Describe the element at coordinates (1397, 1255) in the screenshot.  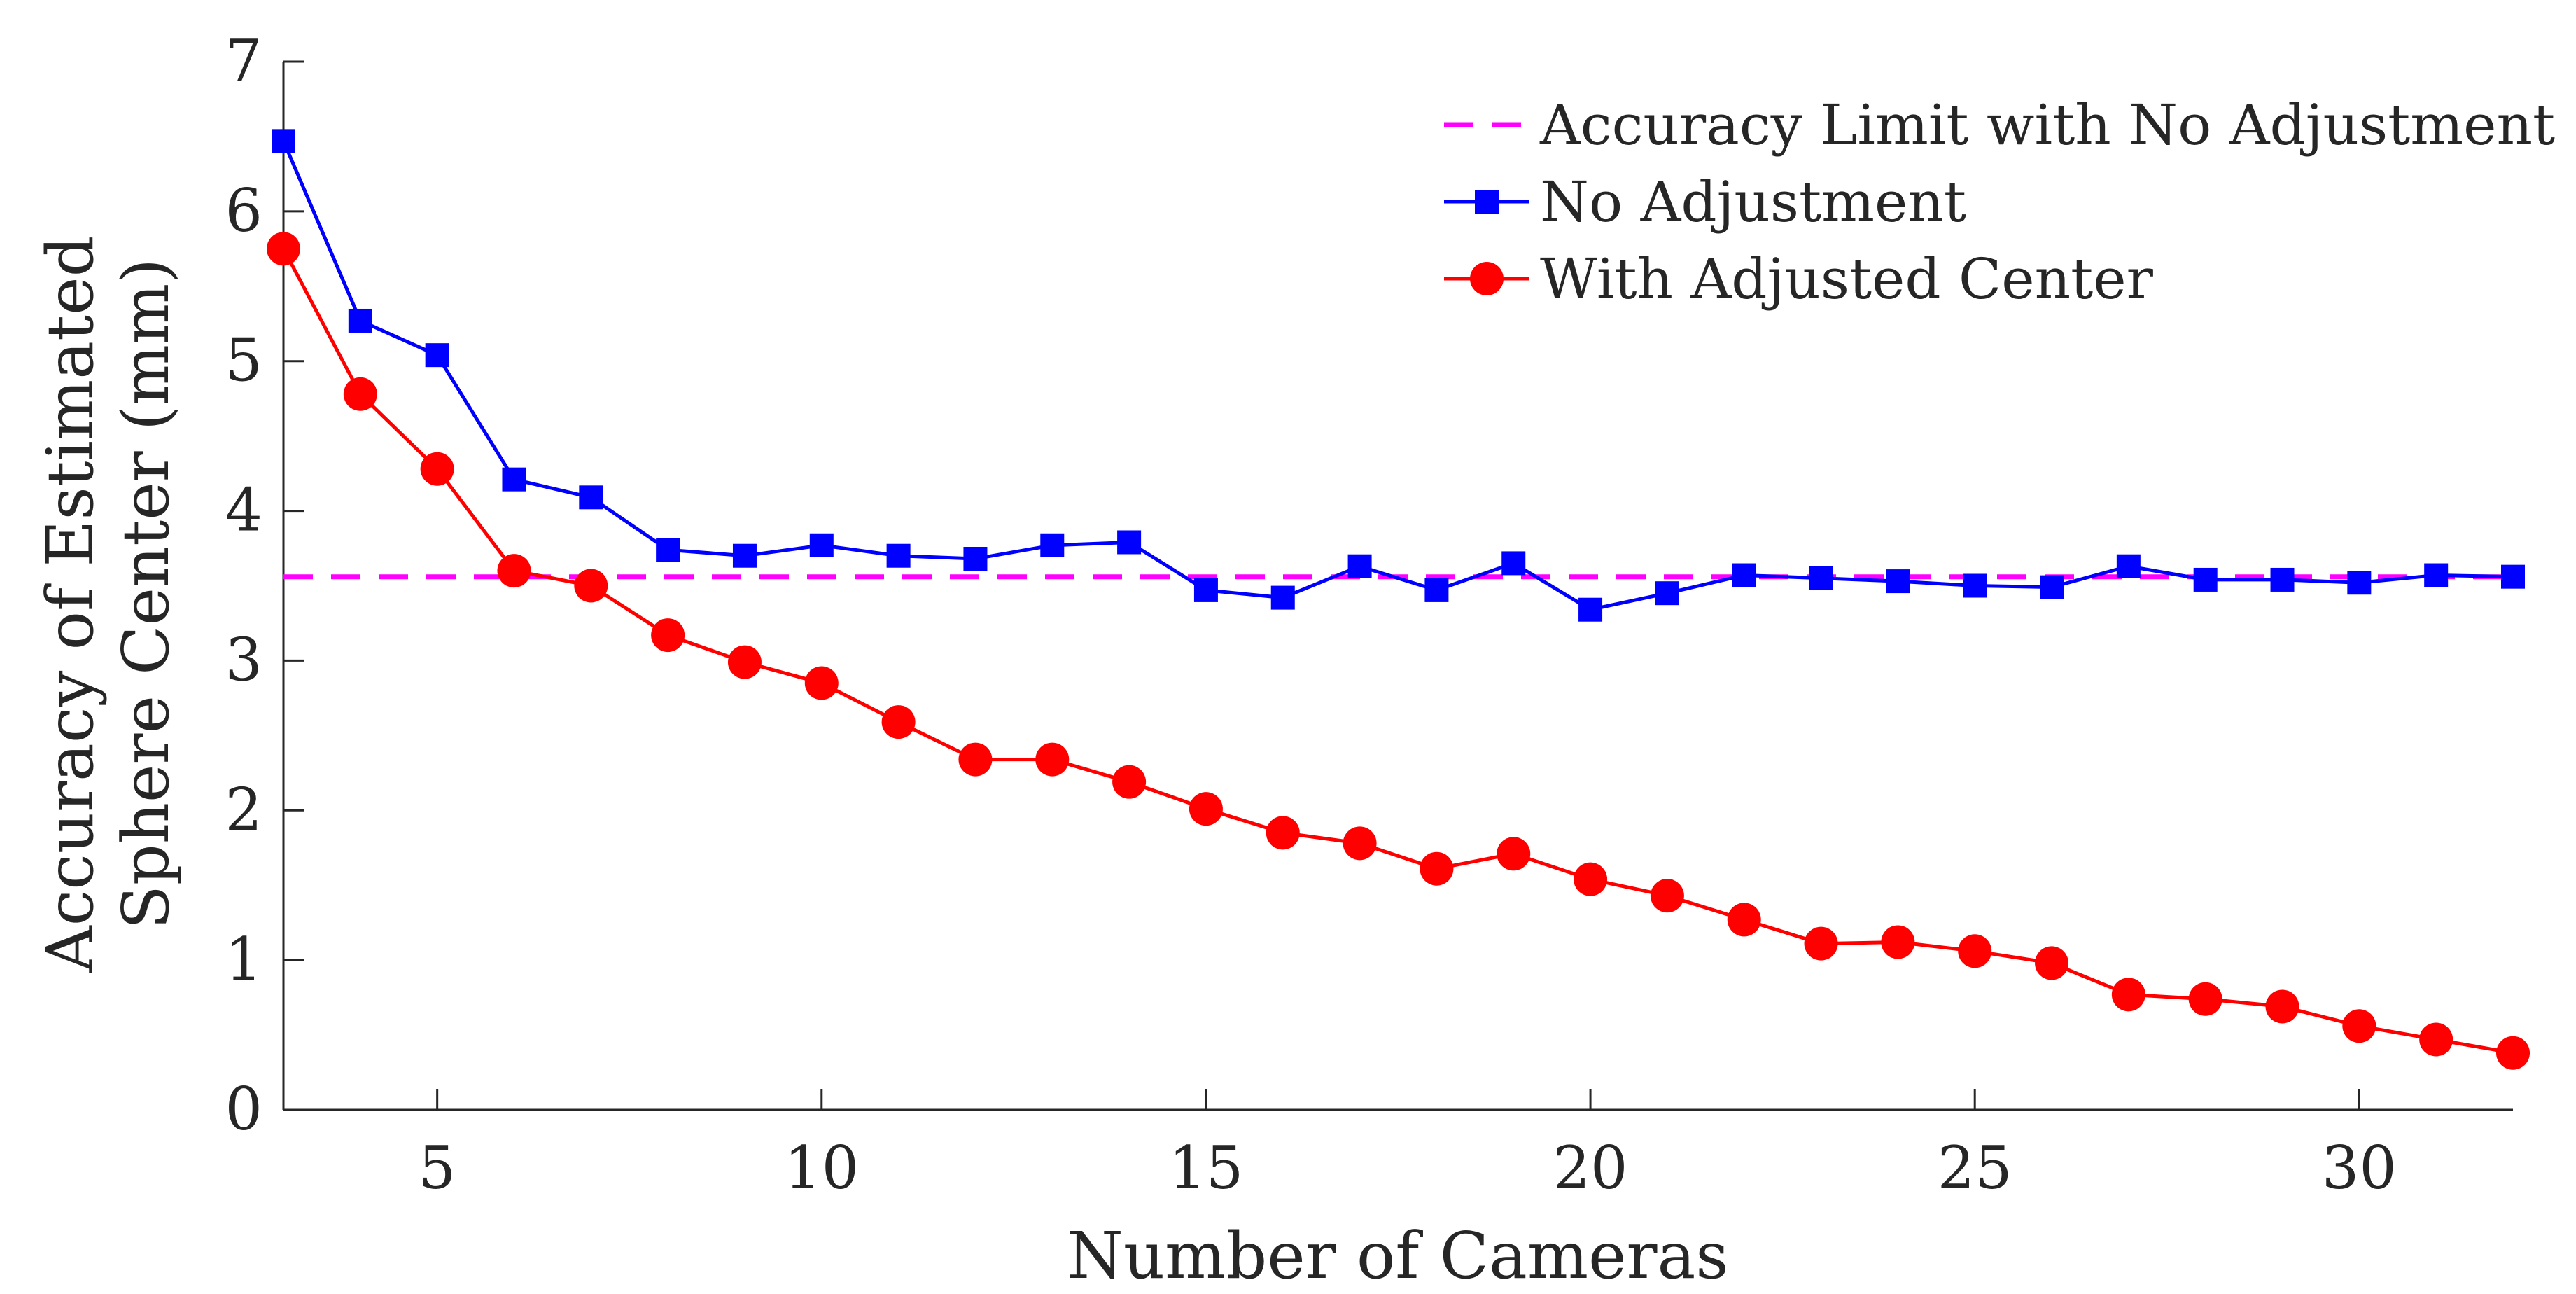
I see `x-axis-title: Number of Cameras` at that location.